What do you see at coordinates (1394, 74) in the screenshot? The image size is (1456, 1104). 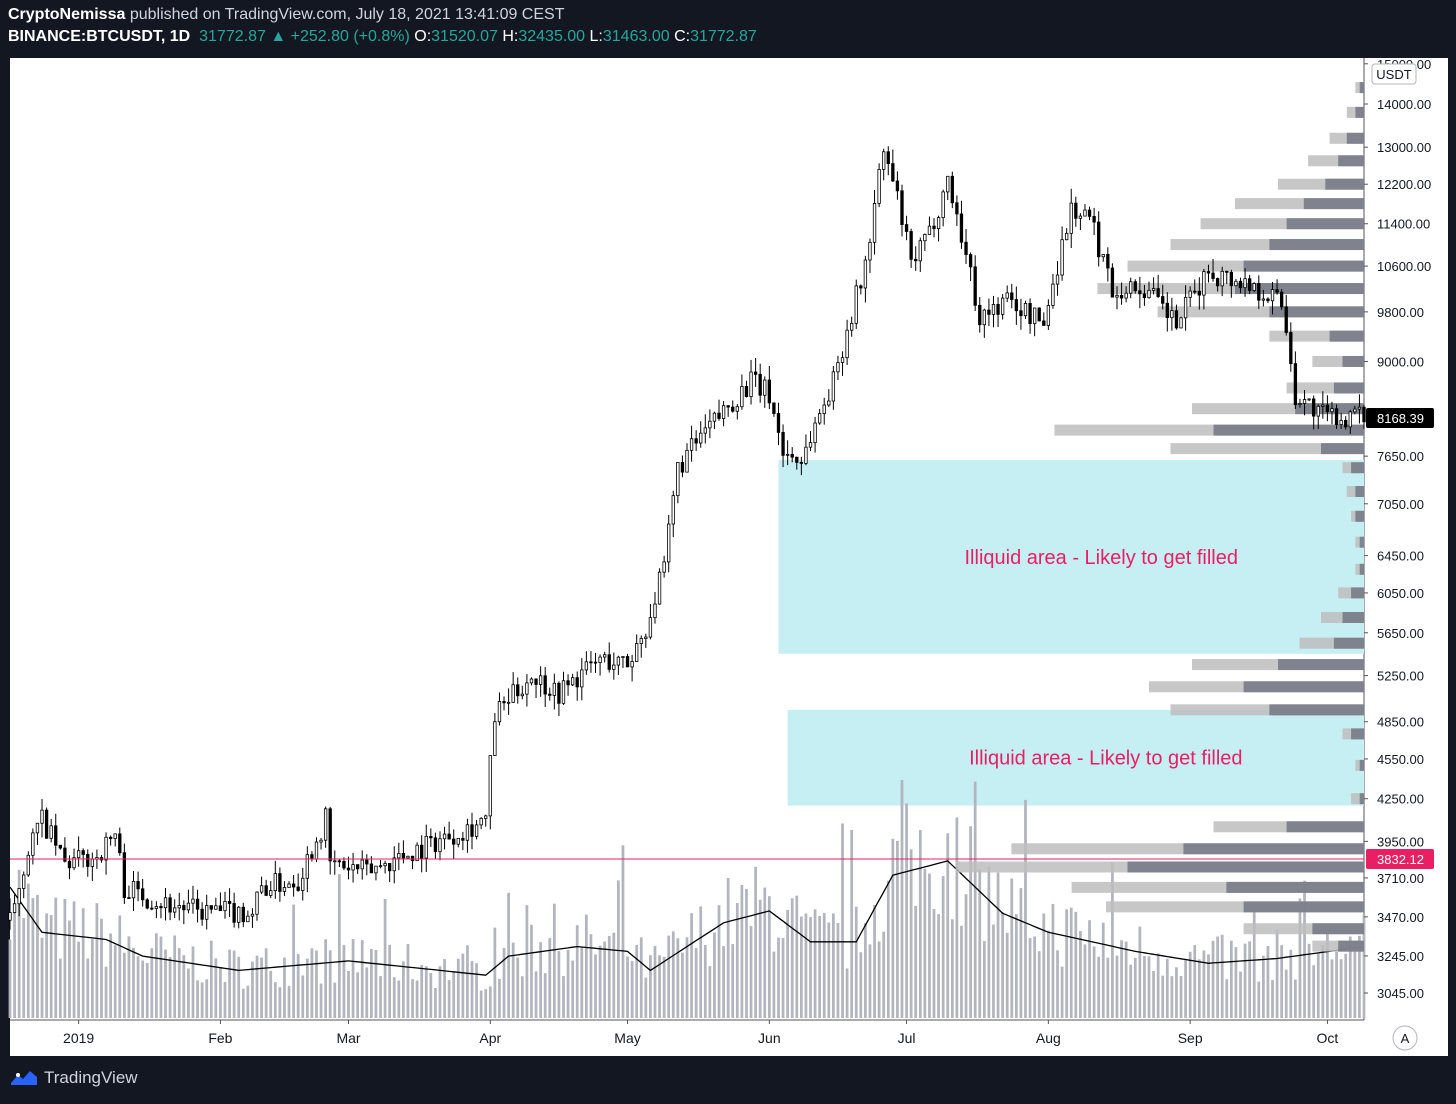 I see `currency-box` at bounding box center [1394, 74].